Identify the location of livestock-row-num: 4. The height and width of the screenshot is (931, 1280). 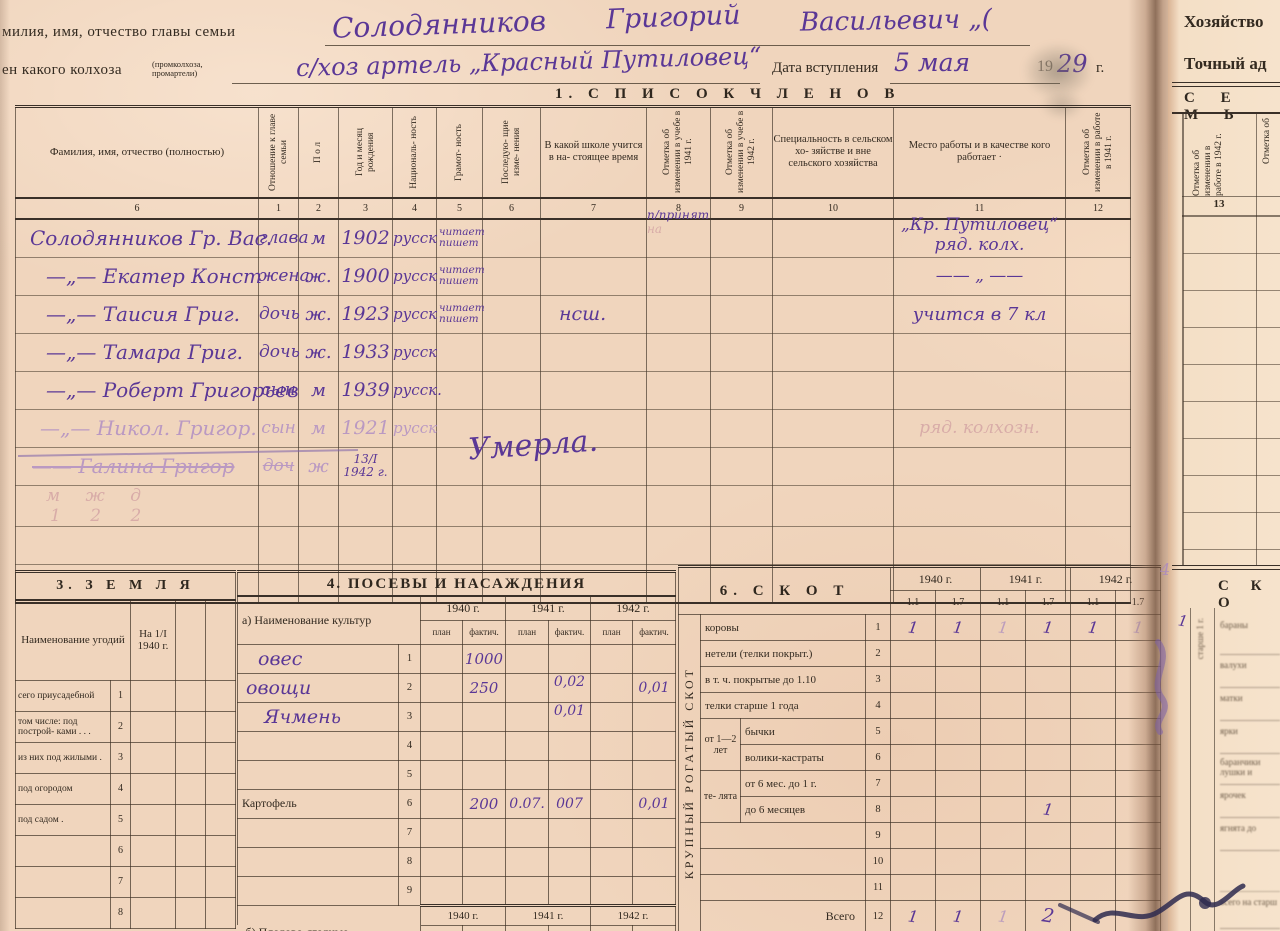
(878, 705).